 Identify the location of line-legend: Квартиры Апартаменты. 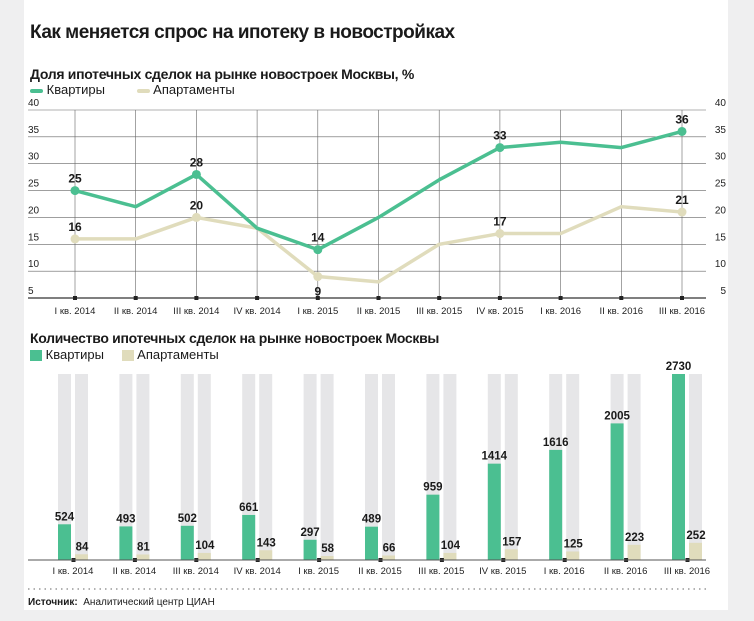
(132, 89).